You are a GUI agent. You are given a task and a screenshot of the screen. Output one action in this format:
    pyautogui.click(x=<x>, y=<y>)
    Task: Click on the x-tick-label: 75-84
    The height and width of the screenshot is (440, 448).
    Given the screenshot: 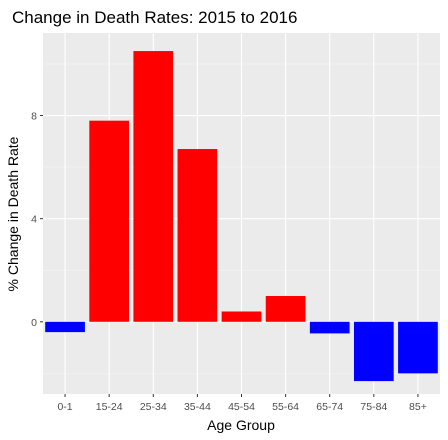 What is the action you would take?
    pyautogui.click(x=373, y=407)
    